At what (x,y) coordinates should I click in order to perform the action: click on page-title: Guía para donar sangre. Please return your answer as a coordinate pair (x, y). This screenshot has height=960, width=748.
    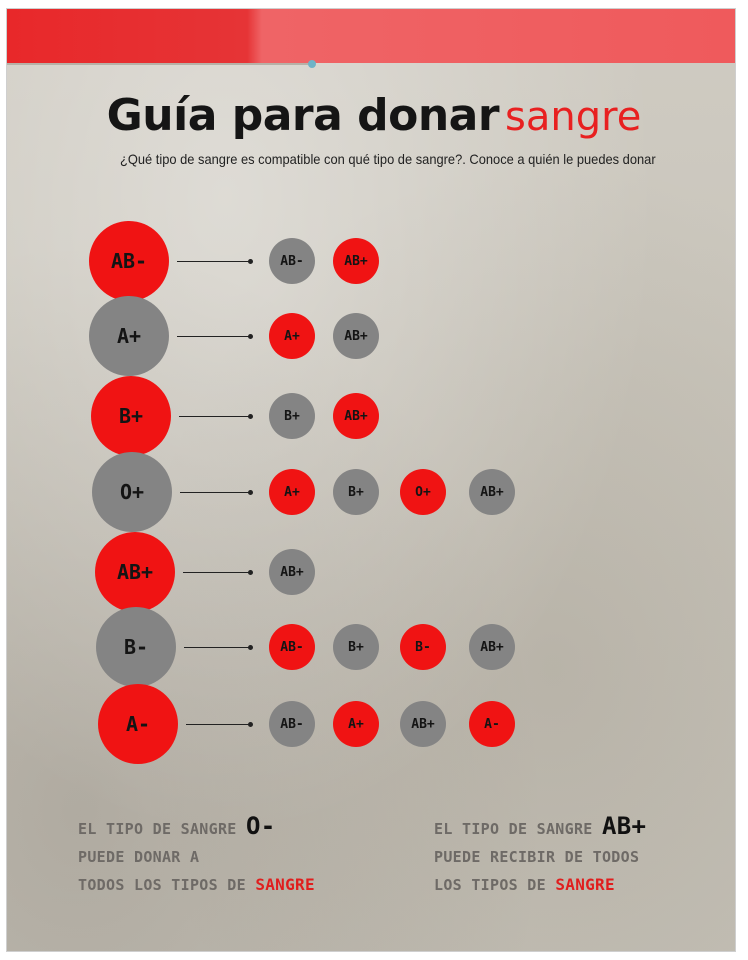
    Looking at the image, I should click on (374, 115).